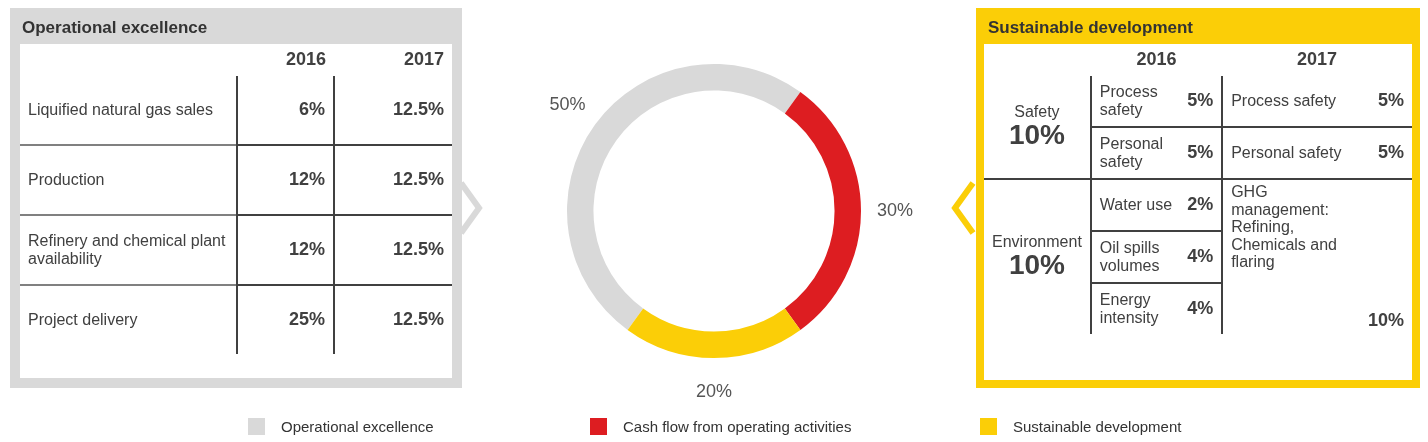  Describe the element at coordinates (1037, 256) in the screenshot. I see `text: Environment 10%` at that location.